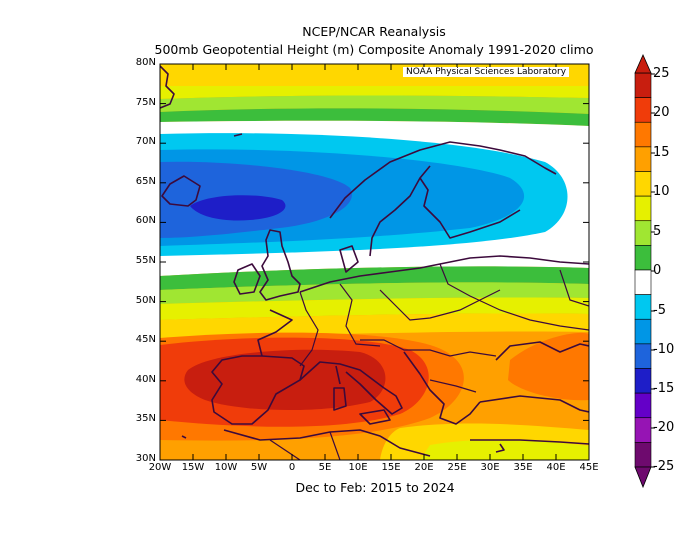  What do you see at coordinates (574, 288) in the screenshot?
I see `russia-border` at bounding box center [574, 288].